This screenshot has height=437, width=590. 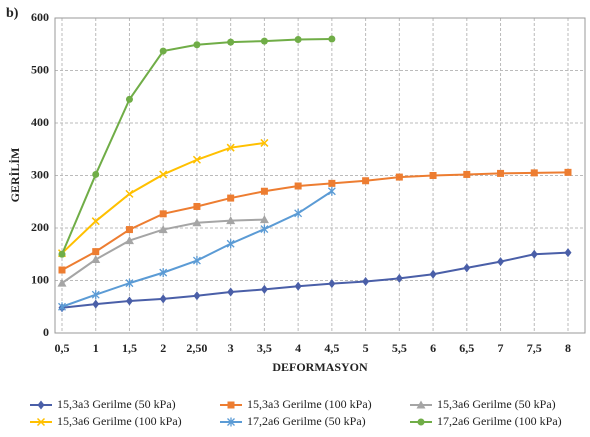 I want to click on x-tick-label: 7,5, so click(x=534, y=348).